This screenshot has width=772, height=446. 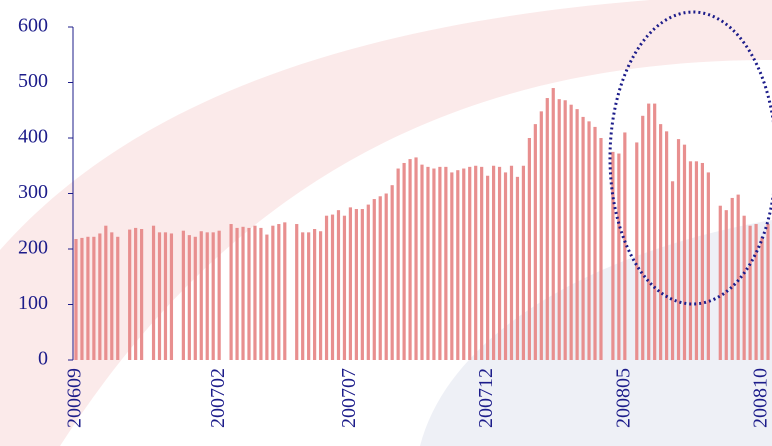 What do you see at coordinates (690, 158) in the screenshot?
I see `highlight-ellipse` at bounding box center [690, 158].